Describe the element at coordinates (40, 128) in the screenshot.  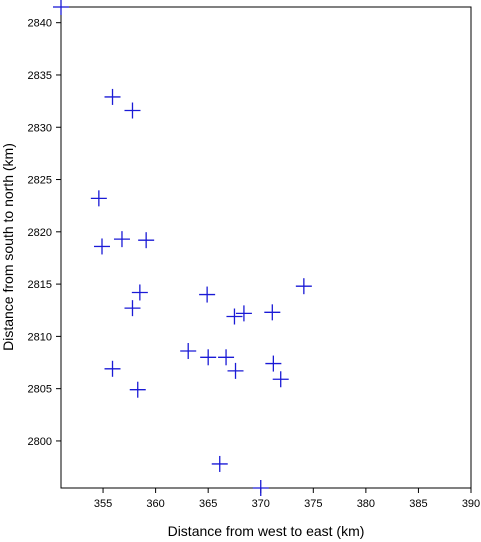
I see `y-tick-label: 2830` at that location.